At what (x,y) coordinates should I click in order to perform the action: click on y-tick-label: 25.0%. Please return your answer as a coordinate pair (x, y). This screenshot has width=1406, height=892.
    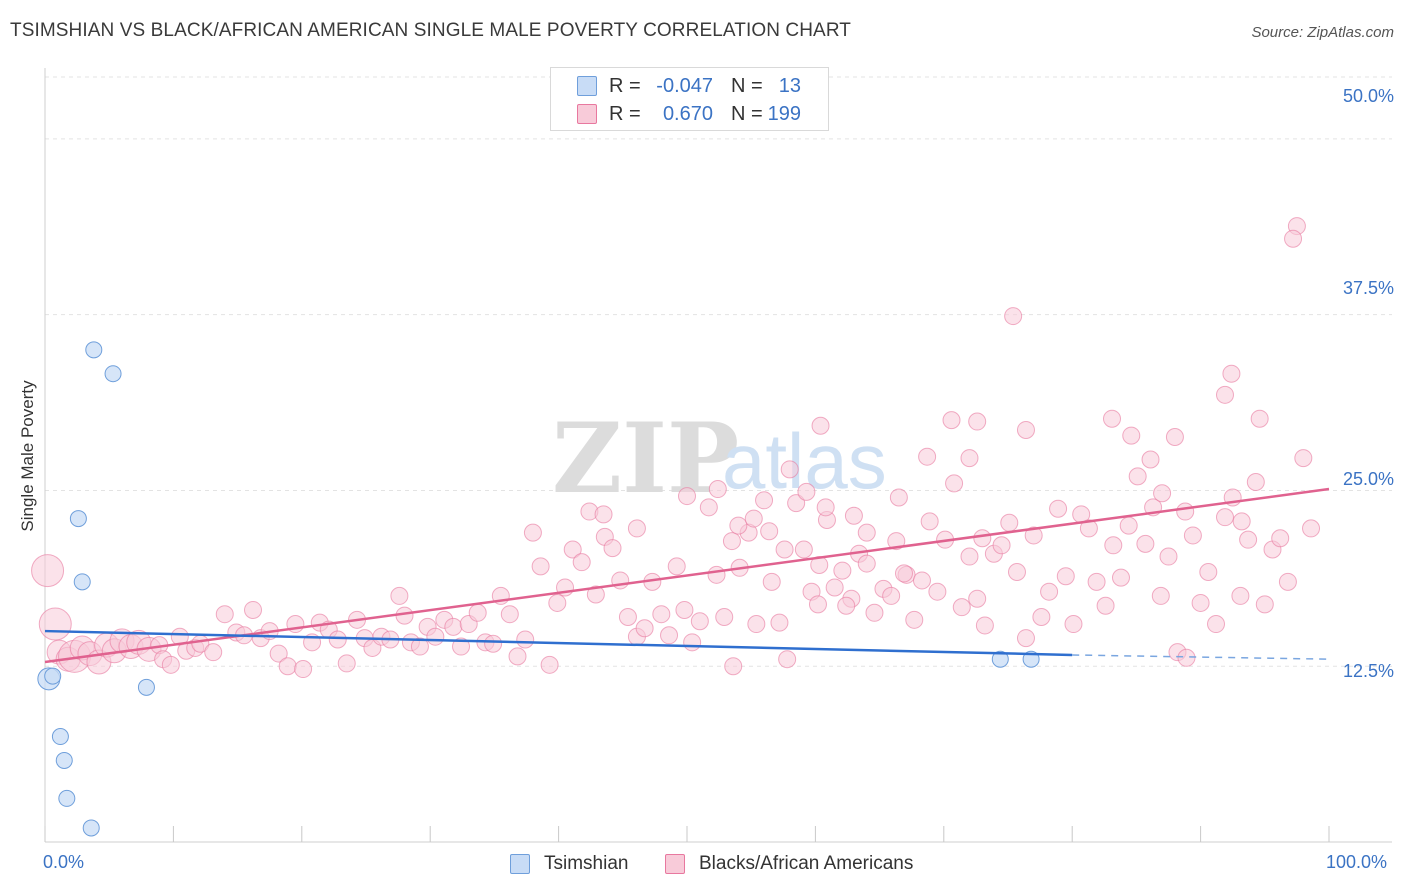
    Looking at the image, I should click on (1368, 479).